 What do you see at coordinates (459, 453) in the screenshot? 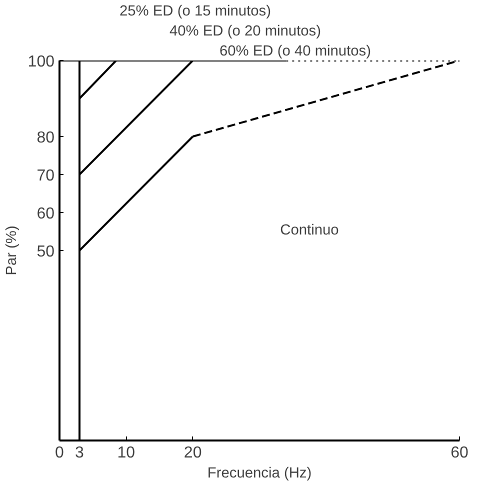
I see `x-tick-label: 60` at bounding box center [459, 453].